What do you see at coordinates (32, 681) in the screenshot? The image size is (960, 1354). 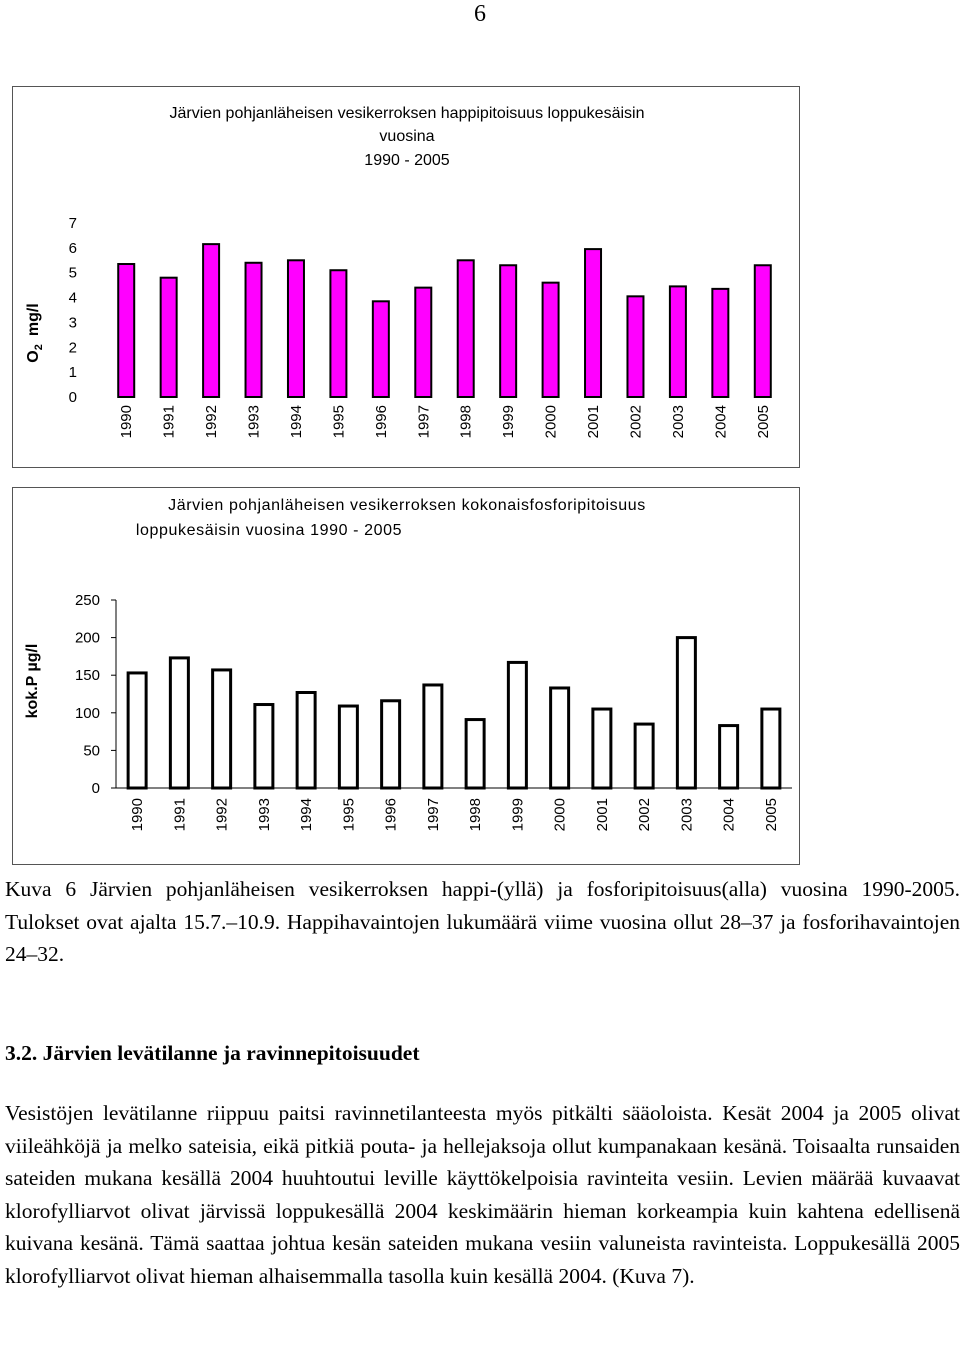 I see `phosphorus-chart-y-axis-label: kok.P µg/l` at bounding box center [32, 681].